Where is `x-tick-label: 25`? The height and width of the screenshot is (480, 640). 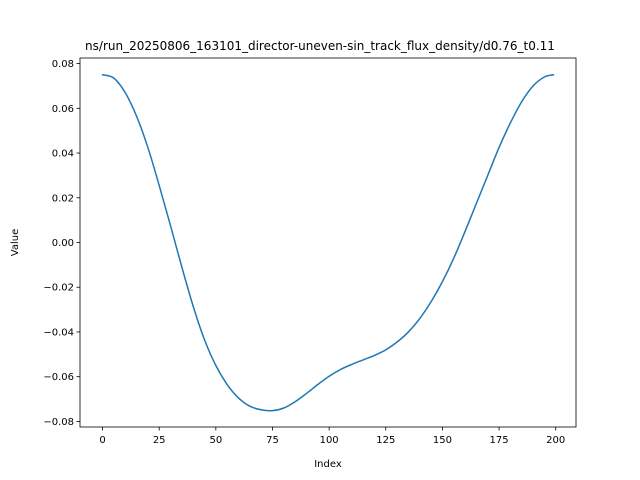
x-tick-label: 25 is located at coordinates (159, 440).